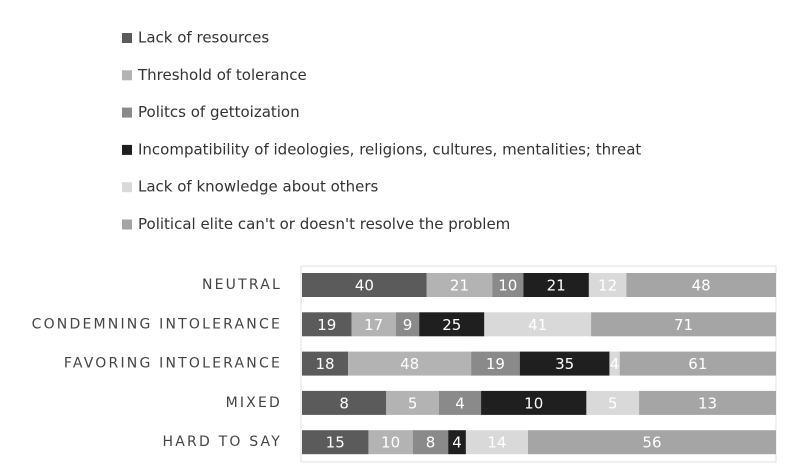 Image resolution: width=798 pixels, height=472 pixels. I want to click on data-label: 18, so click(325, 364).